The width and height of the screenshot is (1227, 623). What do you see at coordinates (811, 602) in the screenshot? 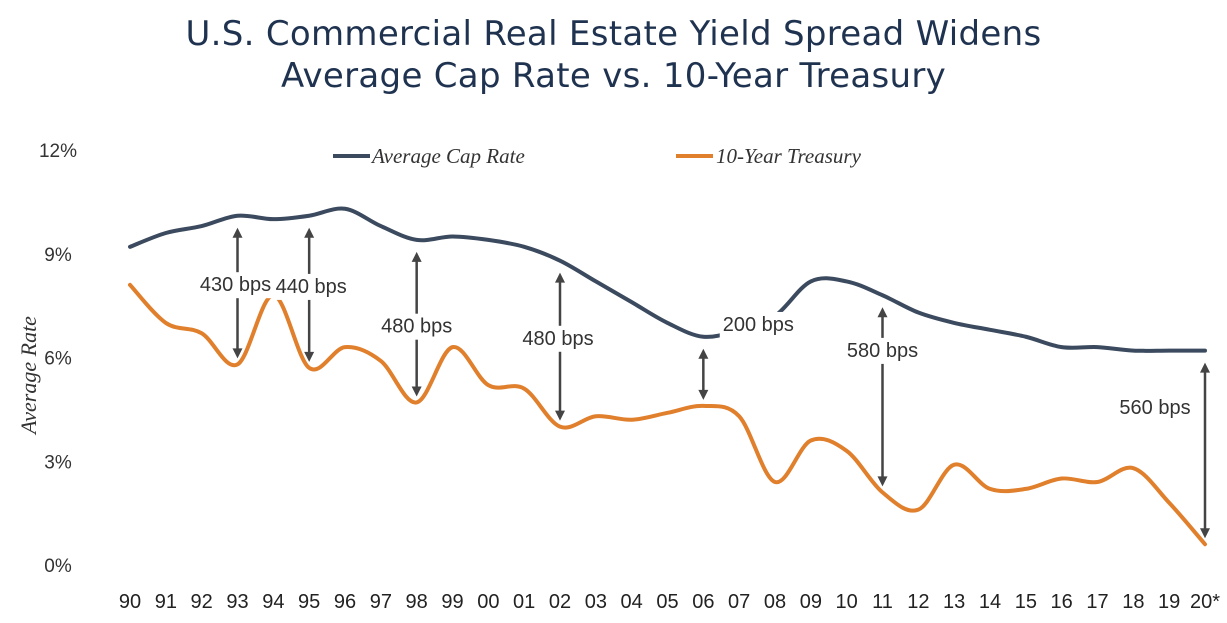
I see `x-tick-label: 09` at bounding box center [811, 602].